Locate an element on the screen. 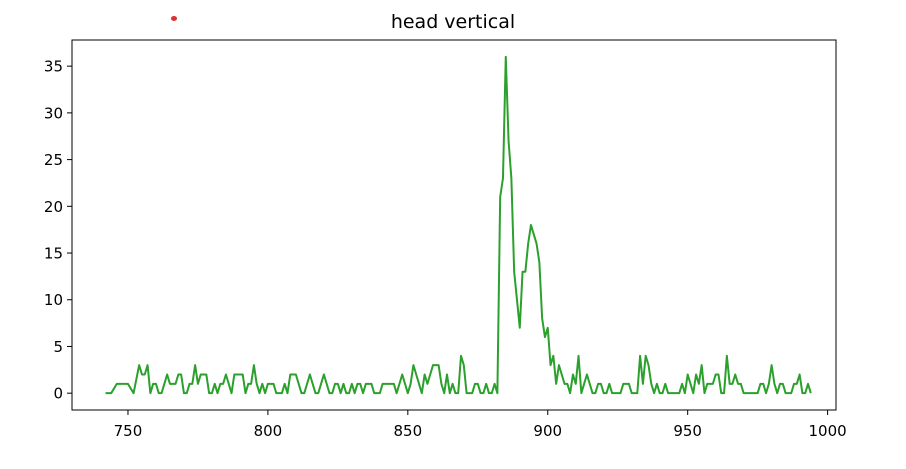 The image size is (906, 469). y-tick-label: 30 is located at coordinates (53, 113).